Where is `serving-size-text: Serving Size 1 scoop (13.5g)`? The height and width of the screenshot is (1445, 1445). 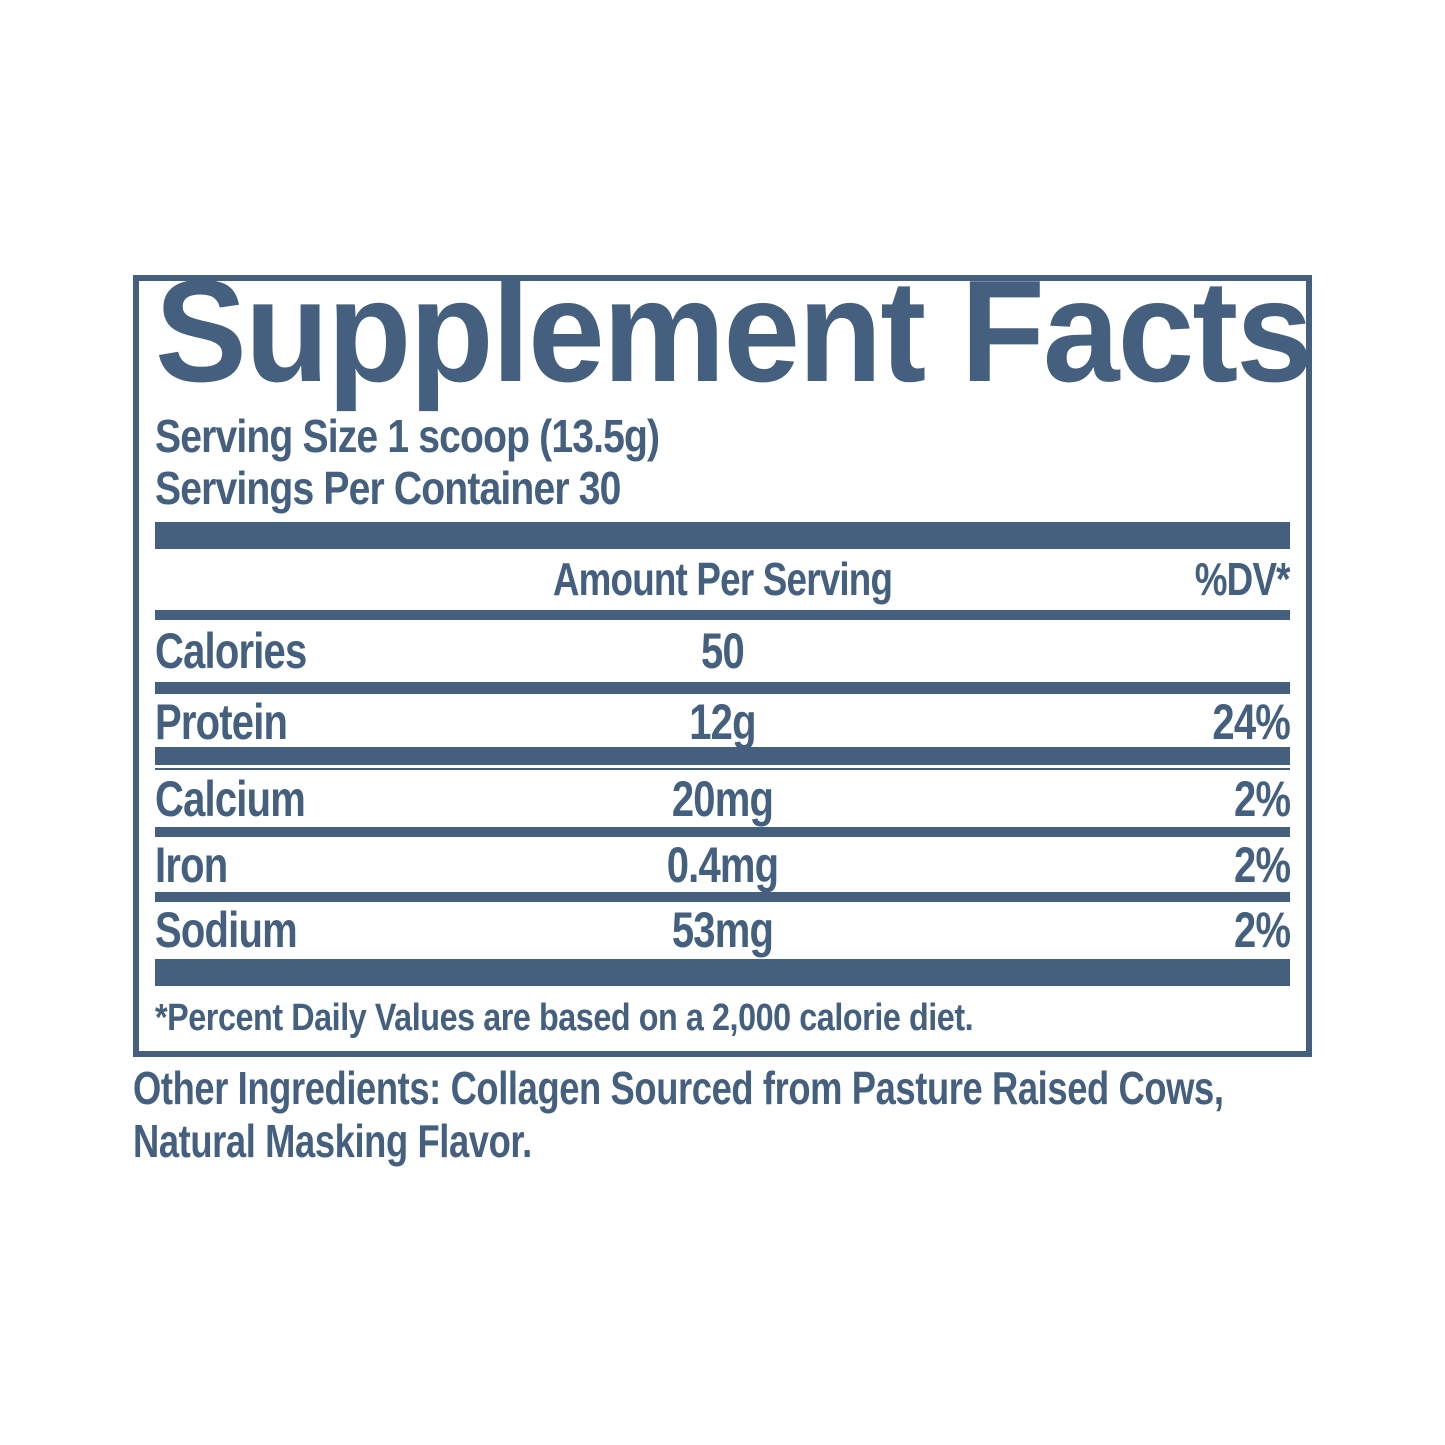
serving-size-text: Serving Size 1 scoop (13.5g) is located at coordinates (407, 436).